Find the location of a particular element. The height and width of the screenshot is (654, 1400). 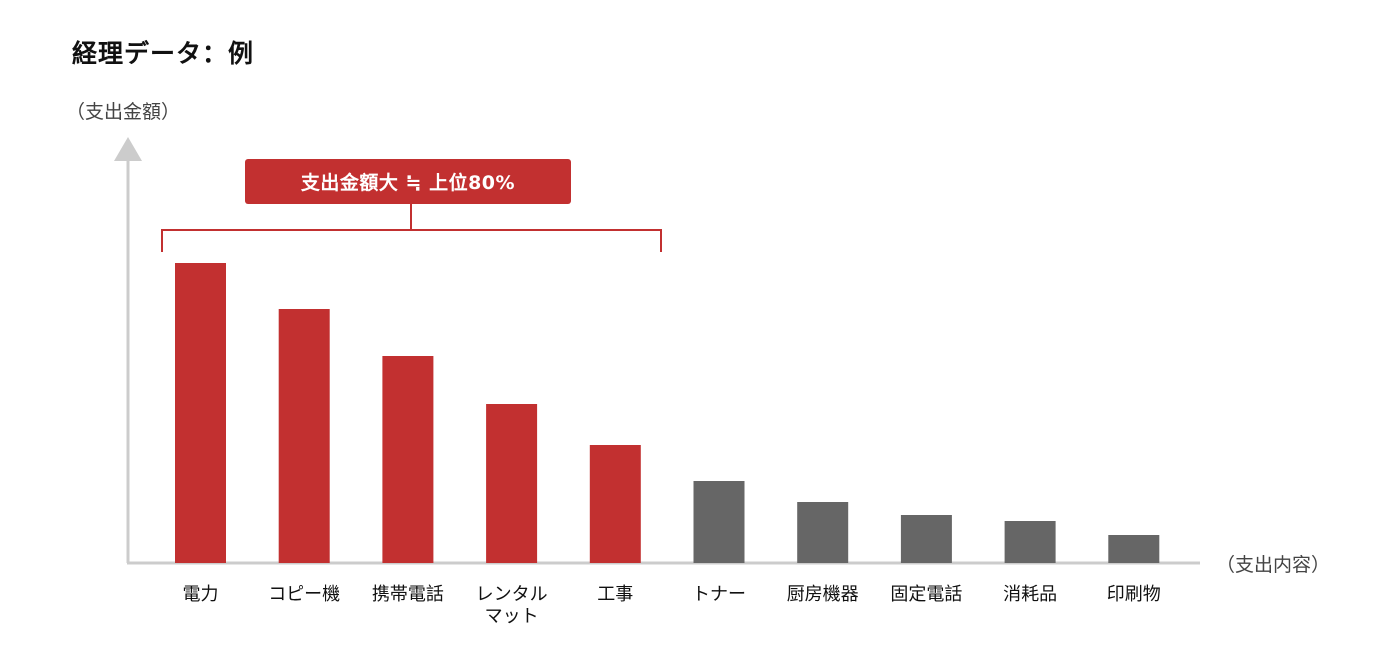

x-tick-label: 厨房機器 is located at coordinates (822, 594).